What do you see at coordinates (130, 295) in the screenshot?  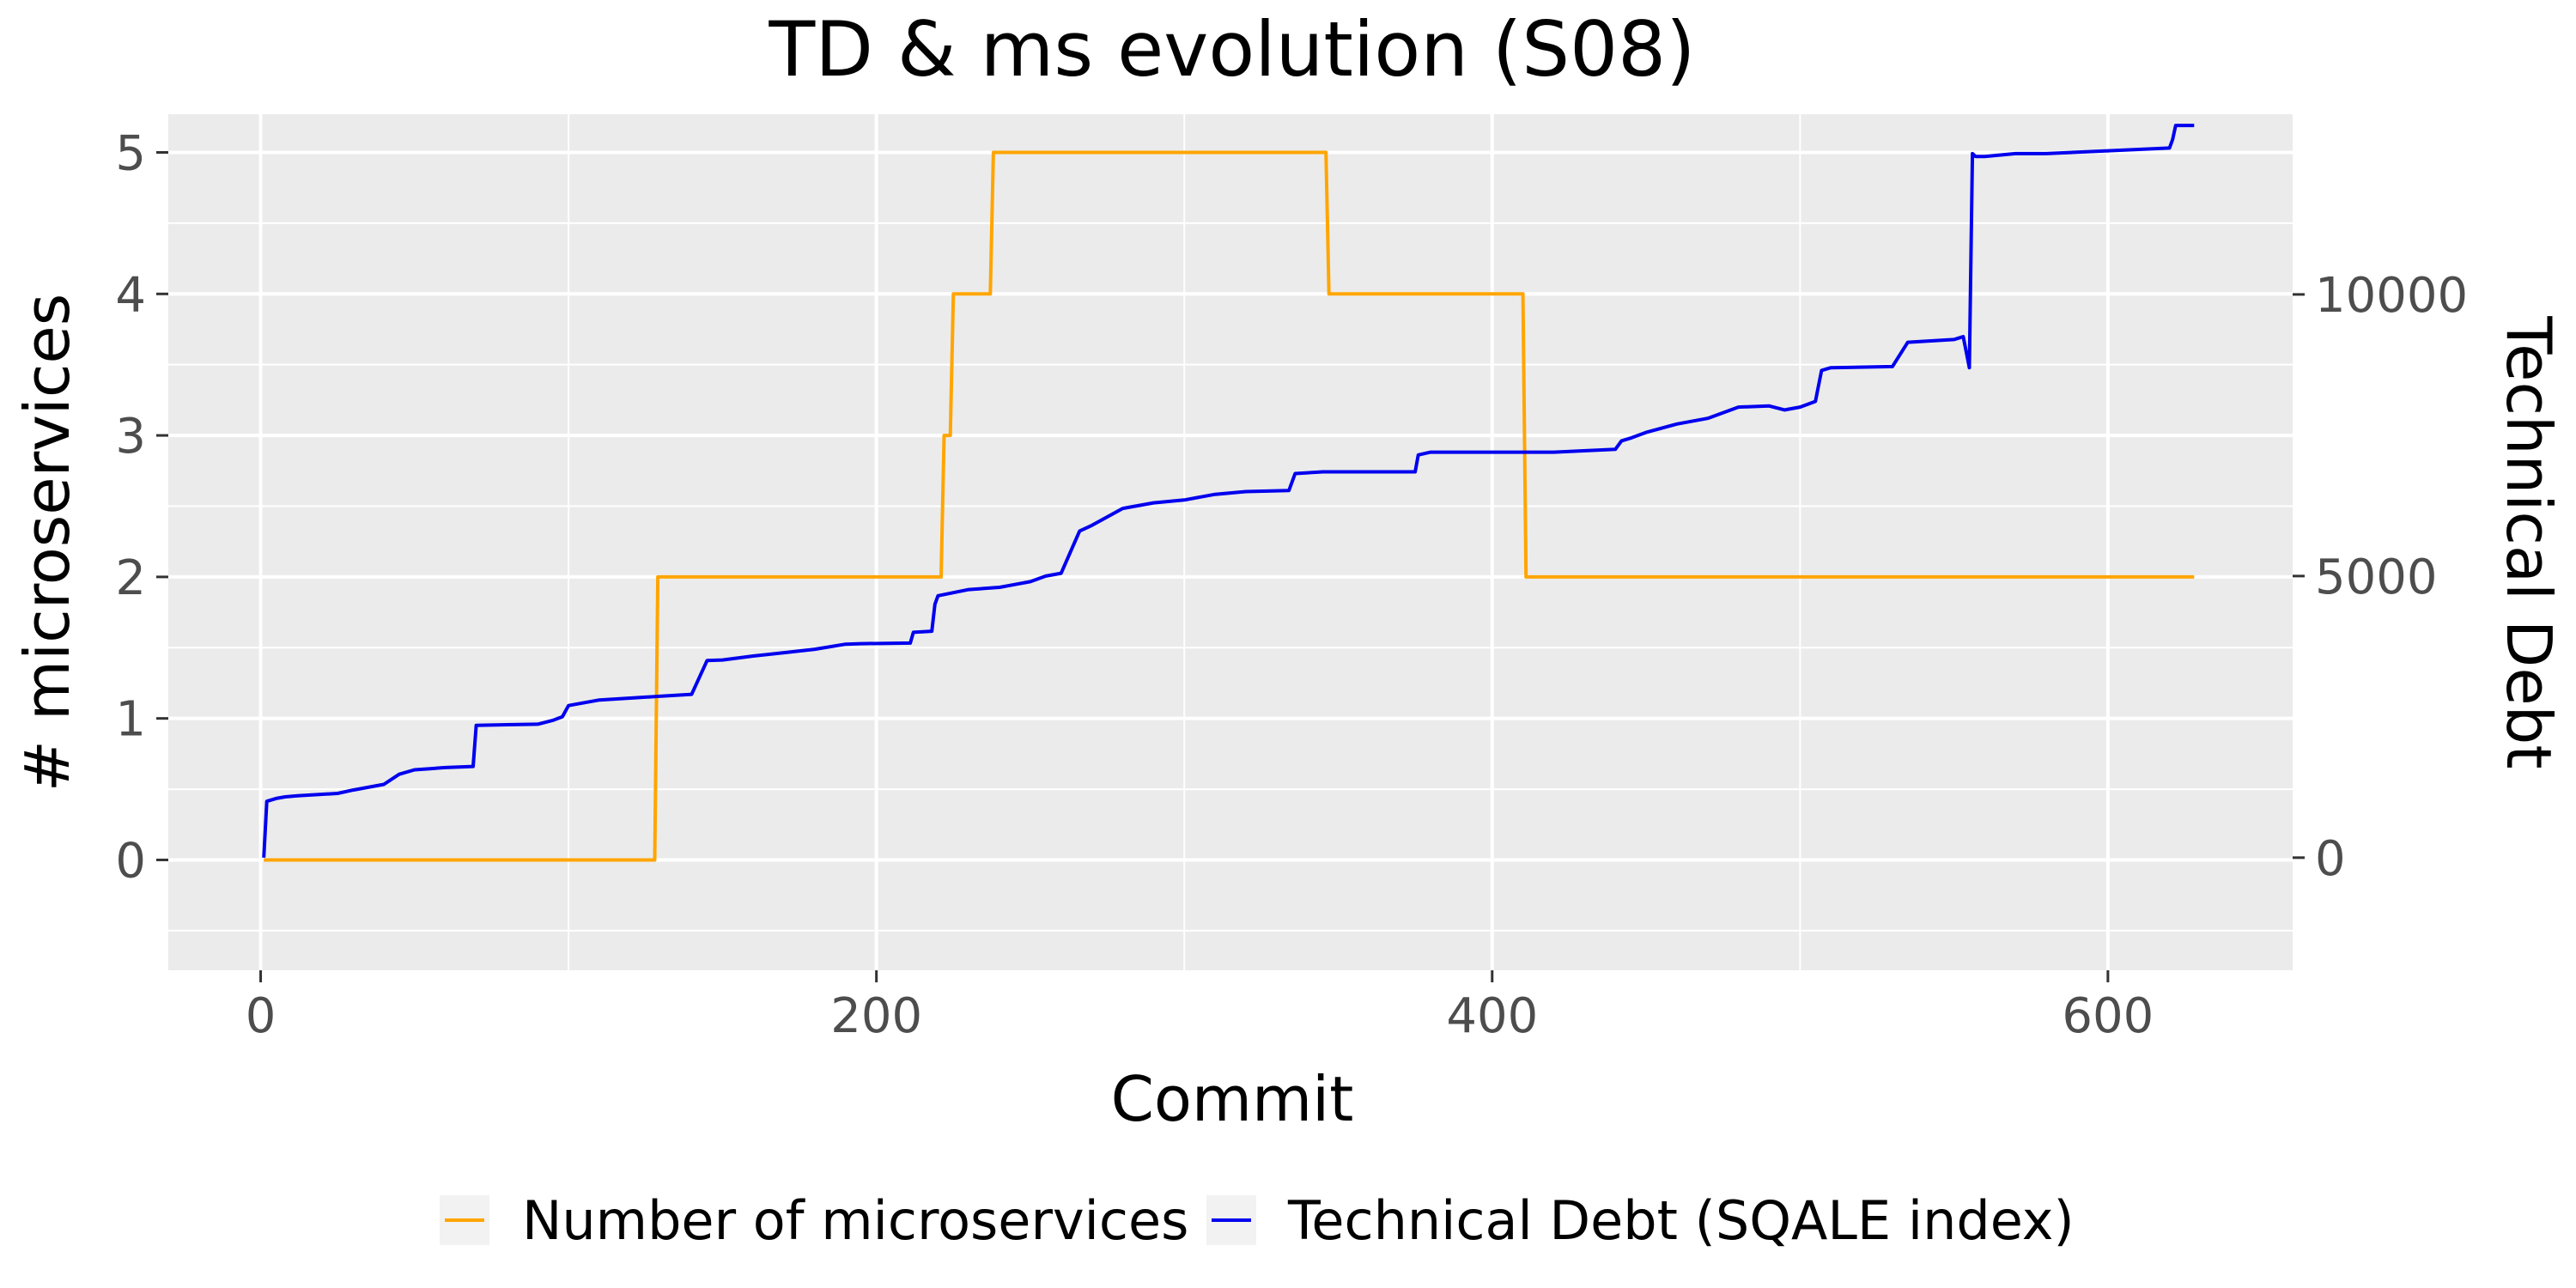 I see `y-left-tick-label: 4` at bounding box center [130, 295].